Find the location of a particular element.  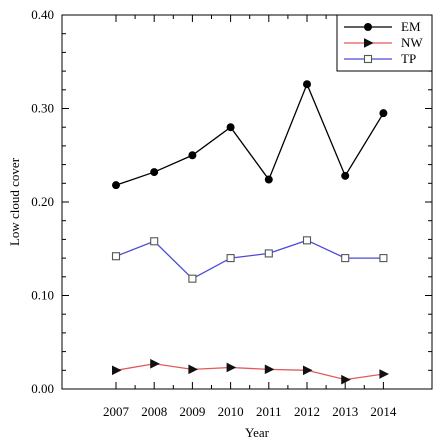

y-tick-label: 0.20 is located at coordinates (42, 201).